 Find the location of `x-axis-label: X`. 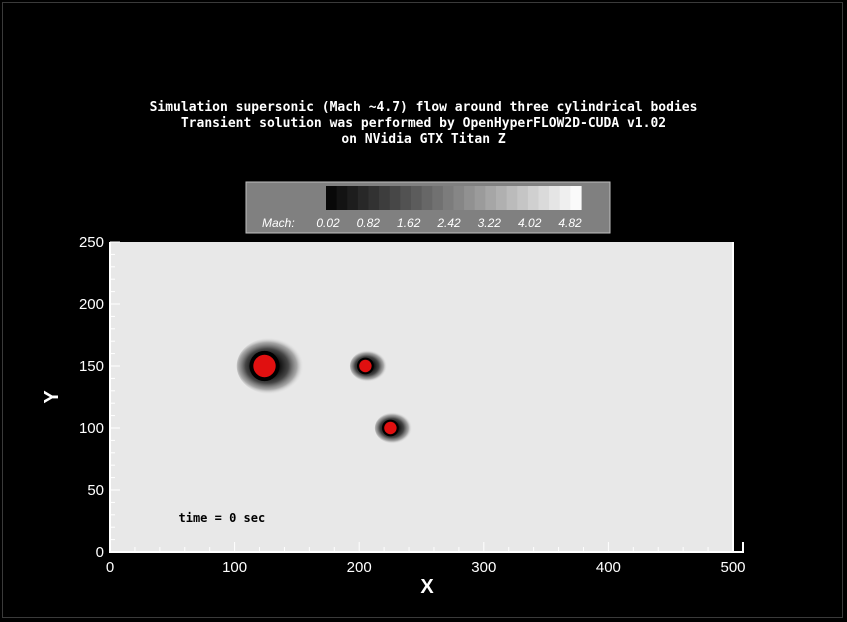

x-axis-label: X is located at coordinates (427, 587).